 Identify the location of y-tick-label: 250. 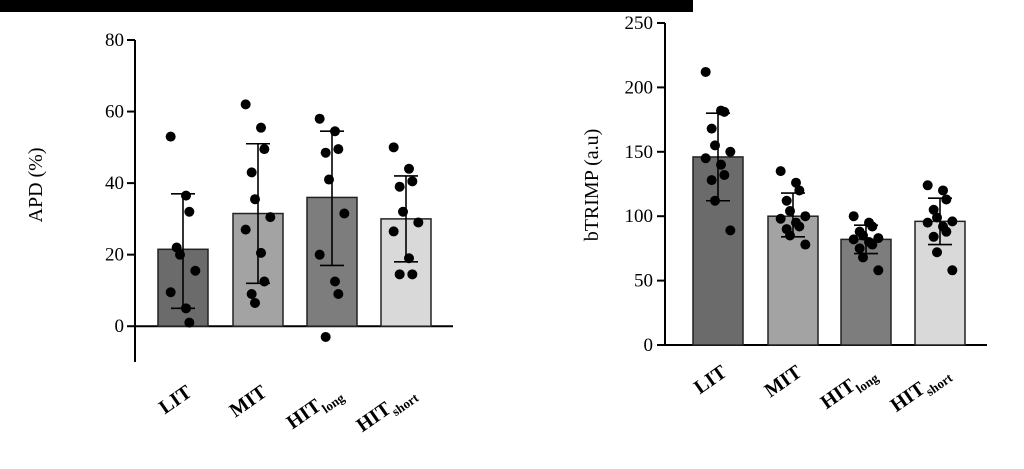
(639, 23).